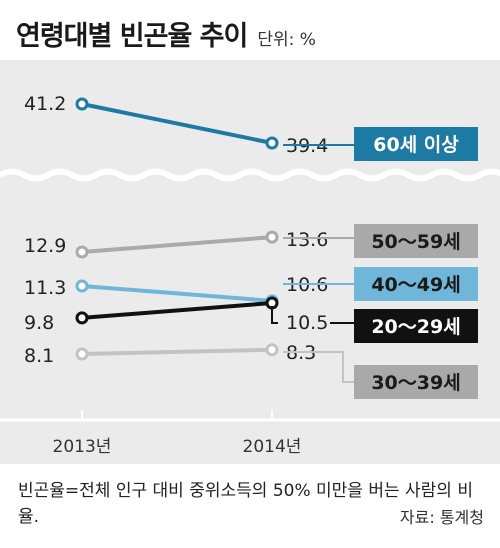 Image resolution: width=500 pixels, height=548 pixels. What do you see at coordinates (307, 240) in the screenshot?
I see `data-label-1-1: 13.6` at bounding box center [307, 240].